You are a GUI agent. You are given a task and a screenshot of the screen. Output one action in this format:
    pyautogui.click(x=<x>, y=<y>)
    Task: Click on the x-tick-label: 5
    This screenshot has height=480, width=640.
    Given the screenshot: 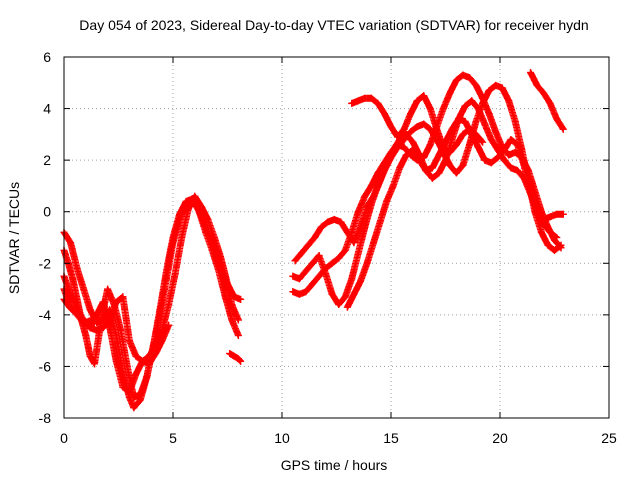 What is the action you would take?
    pyautogui.click(x=173, y=438)
    